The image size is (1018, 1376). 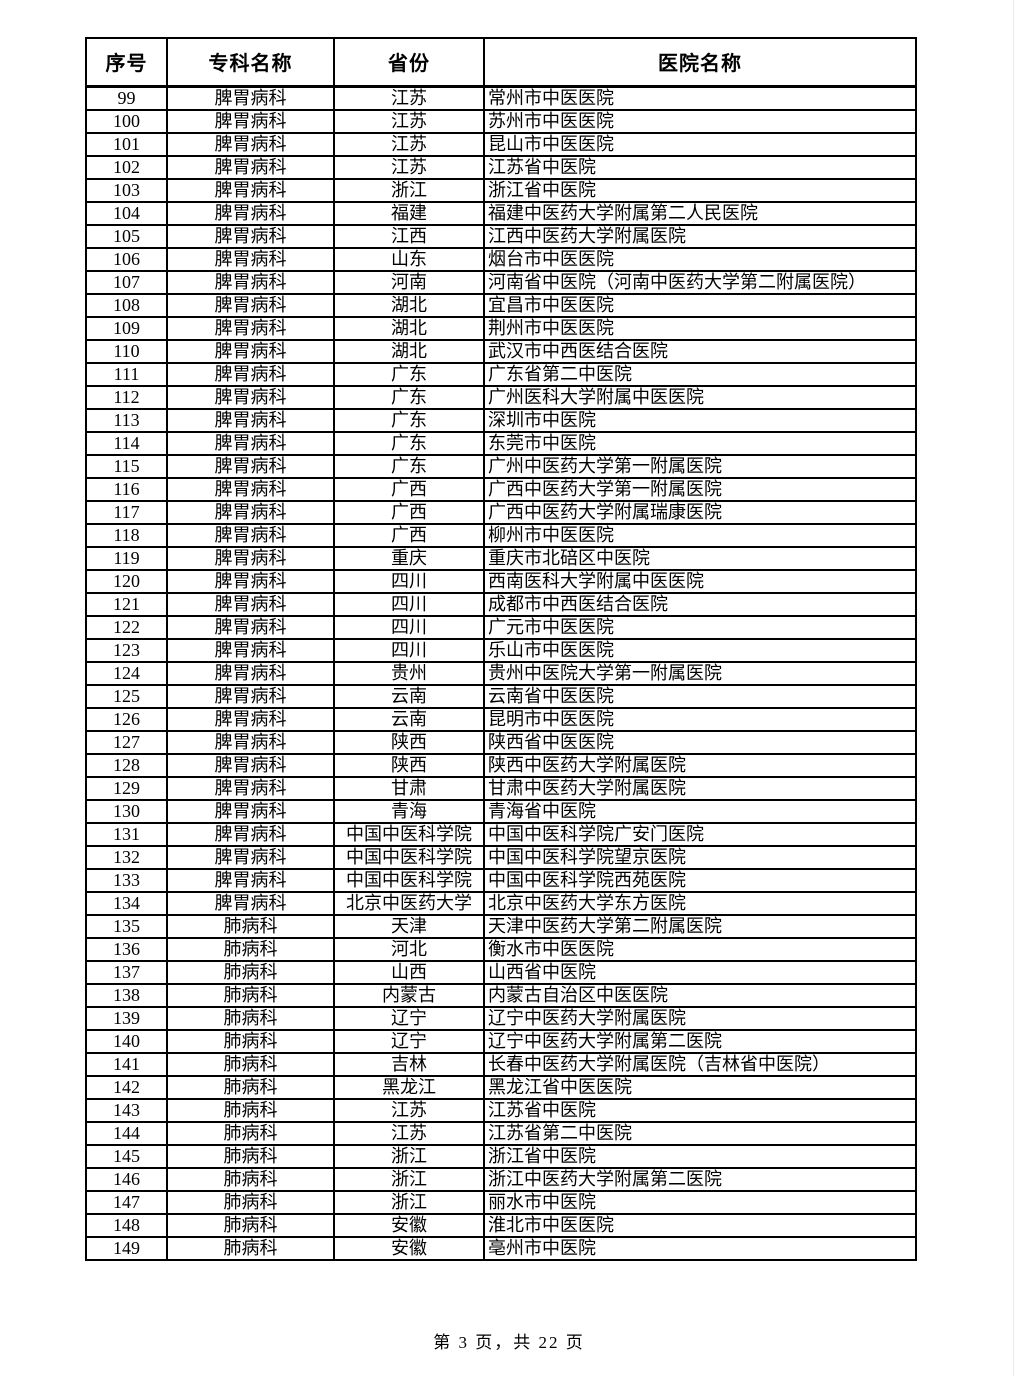 What do you see at coordinates (700, 581) in the screenshot?
I see `hospital-name-cell: 西南医科大学附属中医医院` at bounding box center [700, 581].